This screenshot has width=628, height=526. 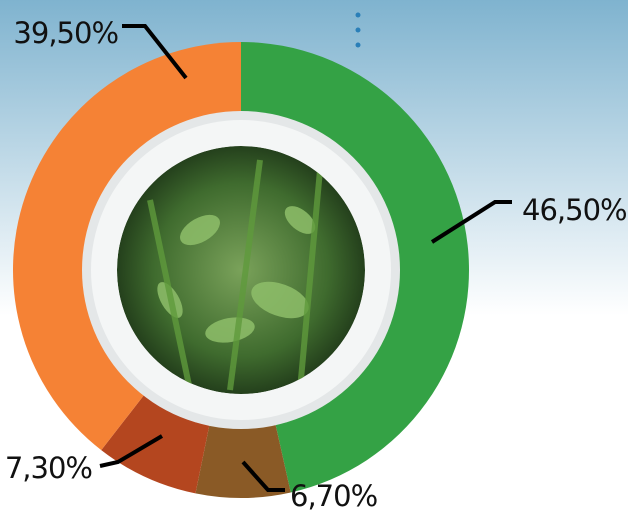 I want to click on value-label: 39,50%, so click(x=65, y=33).